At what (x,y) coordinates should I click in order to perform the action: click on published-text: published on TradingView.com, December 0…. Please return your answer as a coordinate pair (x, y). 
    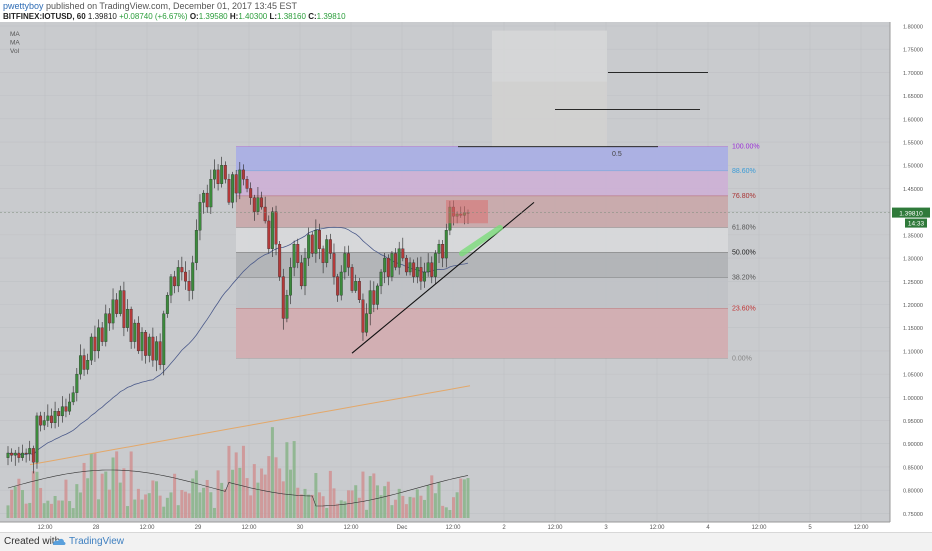
    Looking at the image, I should click on (172, 6).